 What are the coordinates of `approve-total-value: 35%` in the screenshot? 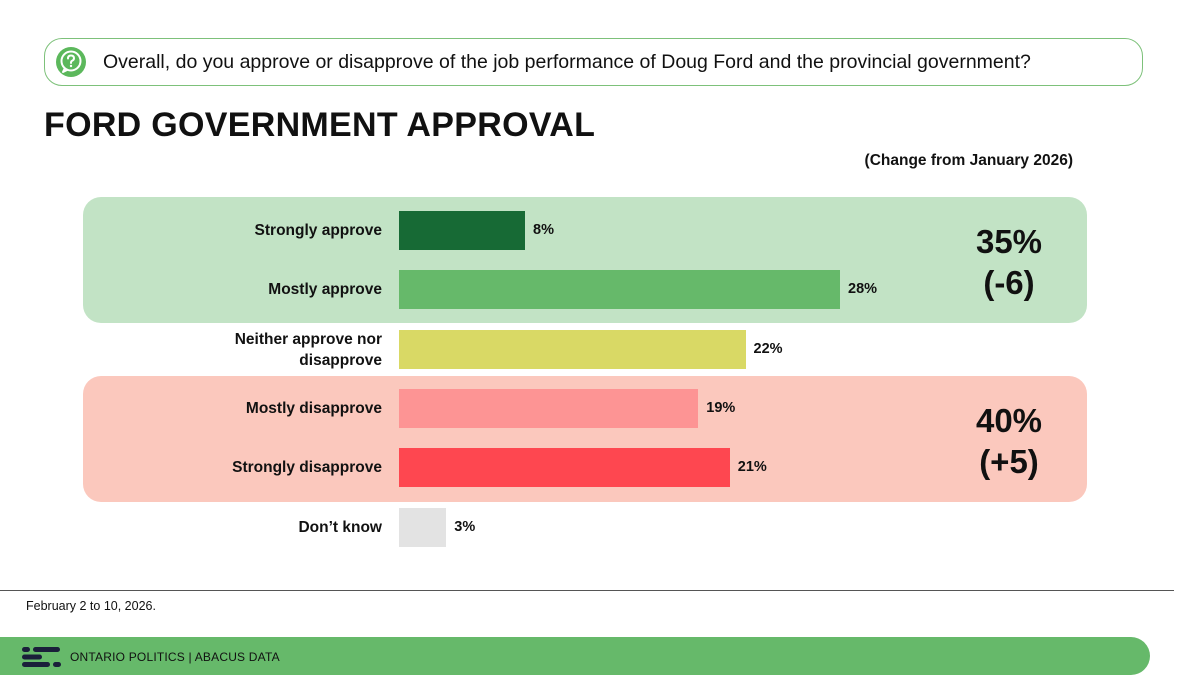 It's located at (1009, 241).